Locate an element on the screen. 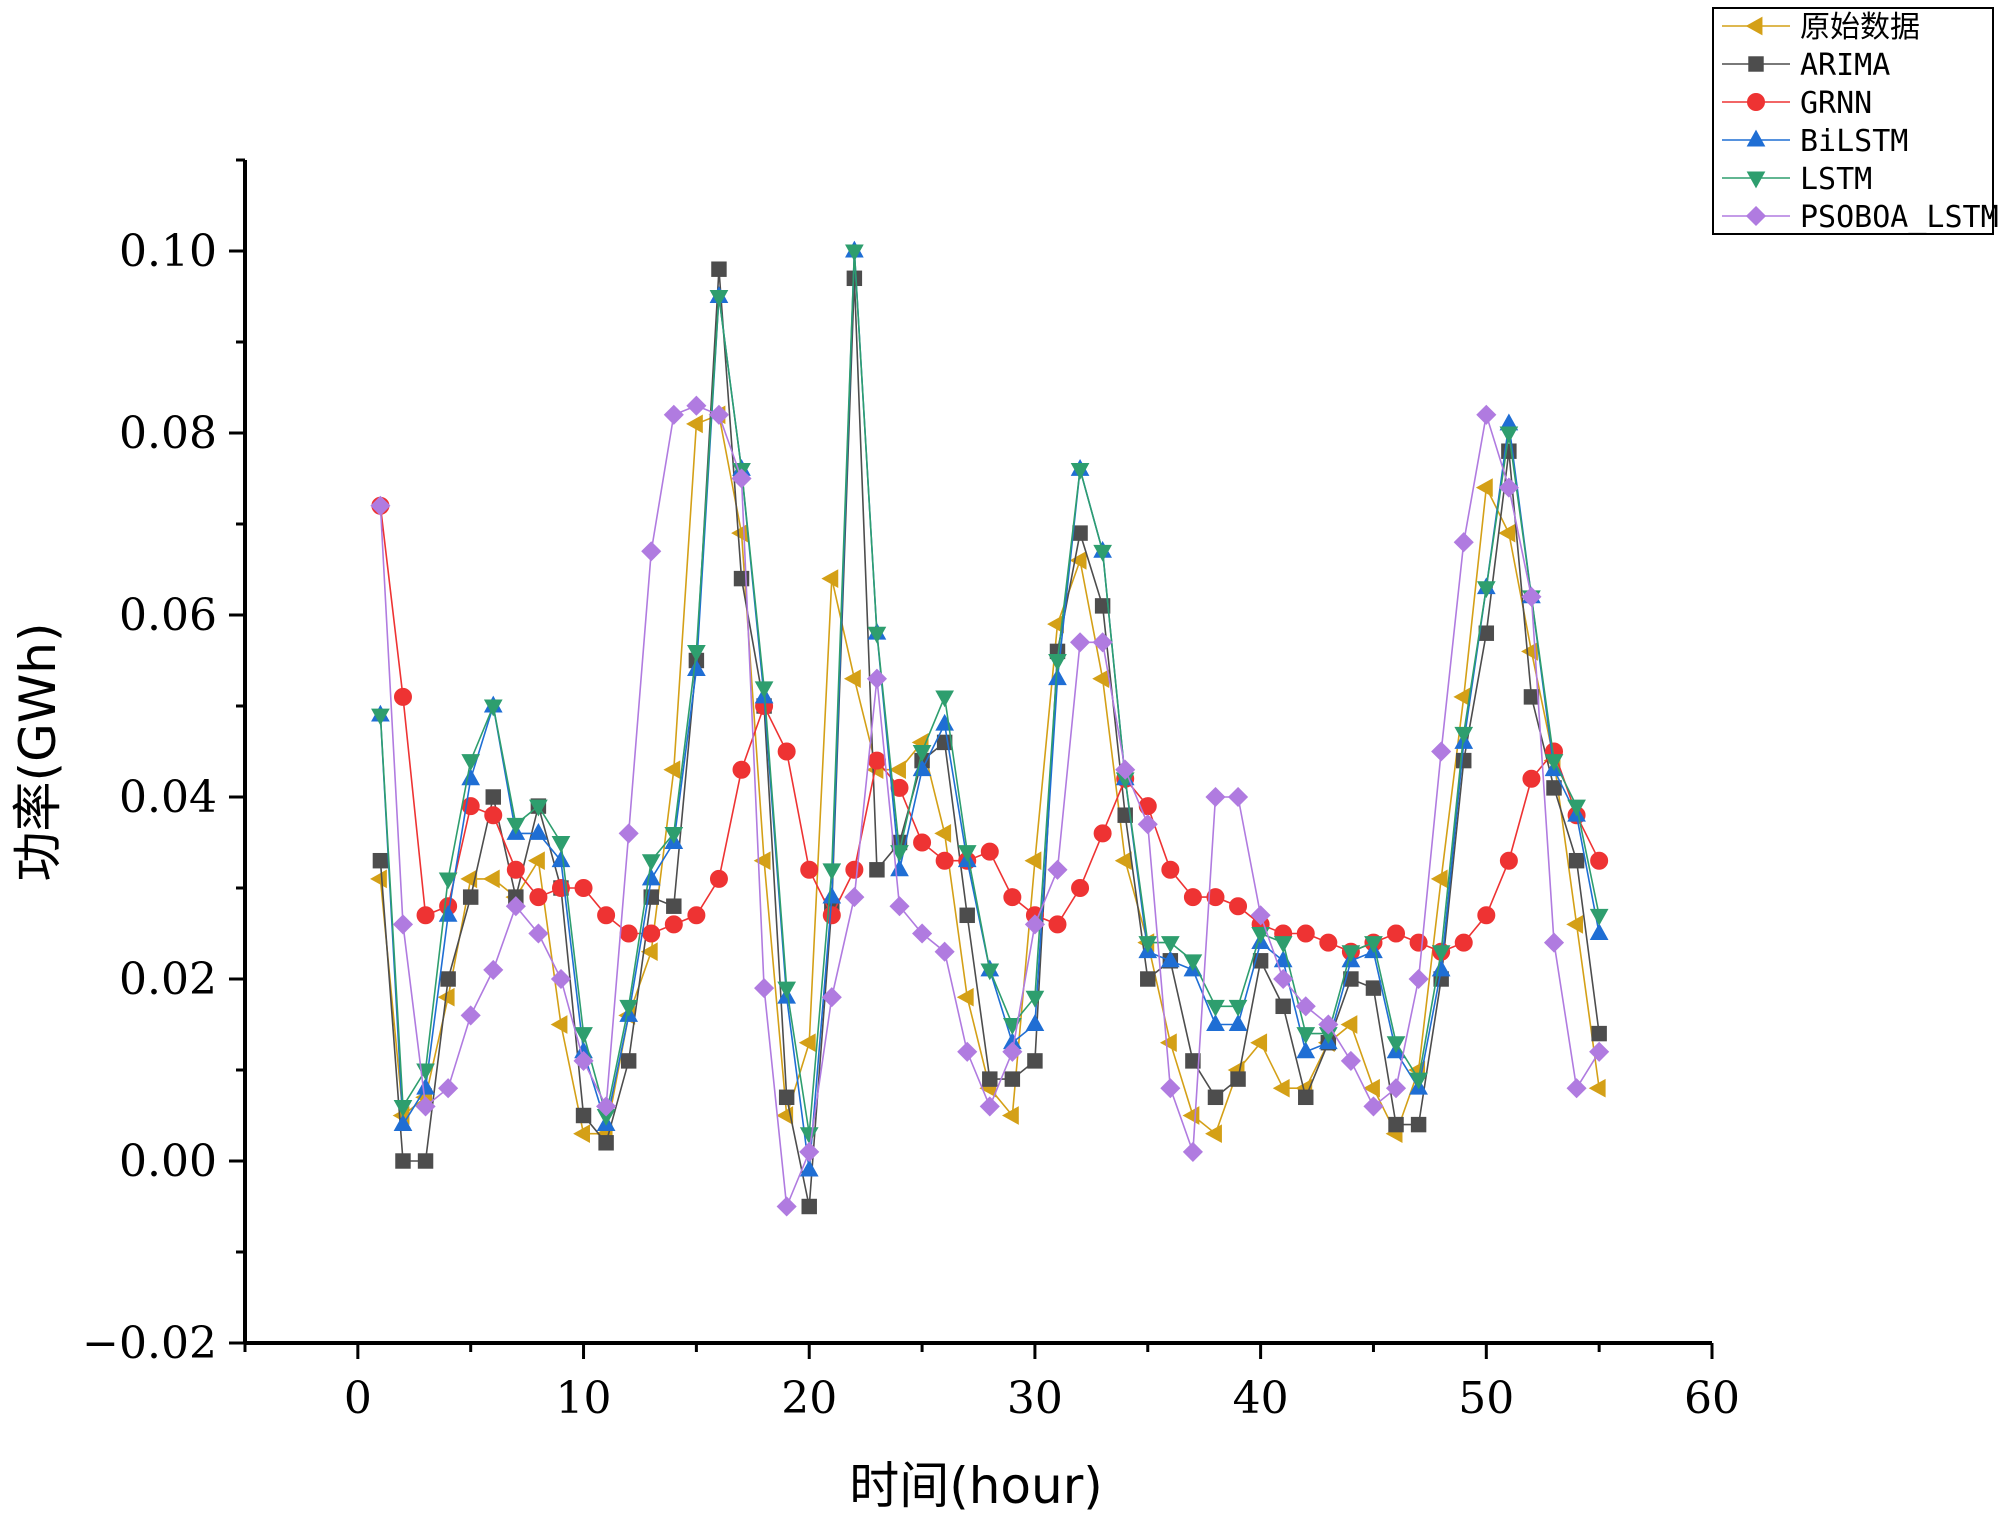 The height and width of the screenshot is (1524, 2000). y-tick-label: 0.08 is located at coordinates (168, 433).